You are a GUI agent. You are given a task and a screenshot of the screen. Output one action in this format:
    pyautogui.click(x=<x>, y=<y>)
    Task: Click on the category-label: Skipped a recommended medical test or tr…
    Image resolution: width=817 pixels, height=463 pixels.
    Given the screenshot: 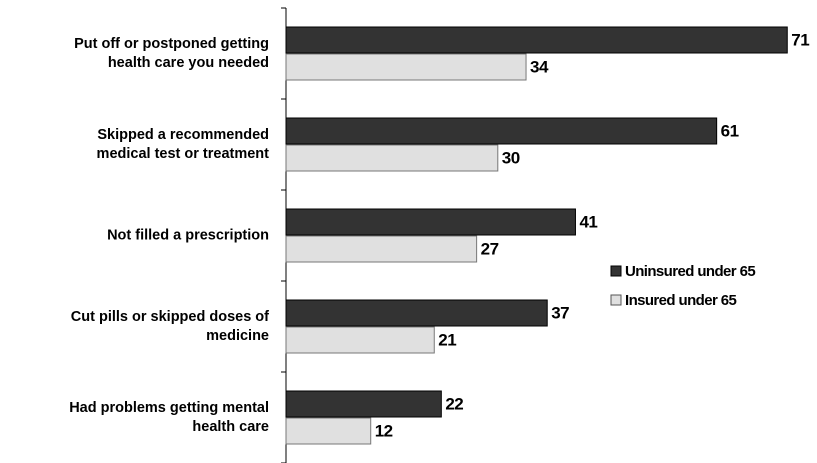 What is the action you would take?
    pyautogui.click(x=182, y=144)
    